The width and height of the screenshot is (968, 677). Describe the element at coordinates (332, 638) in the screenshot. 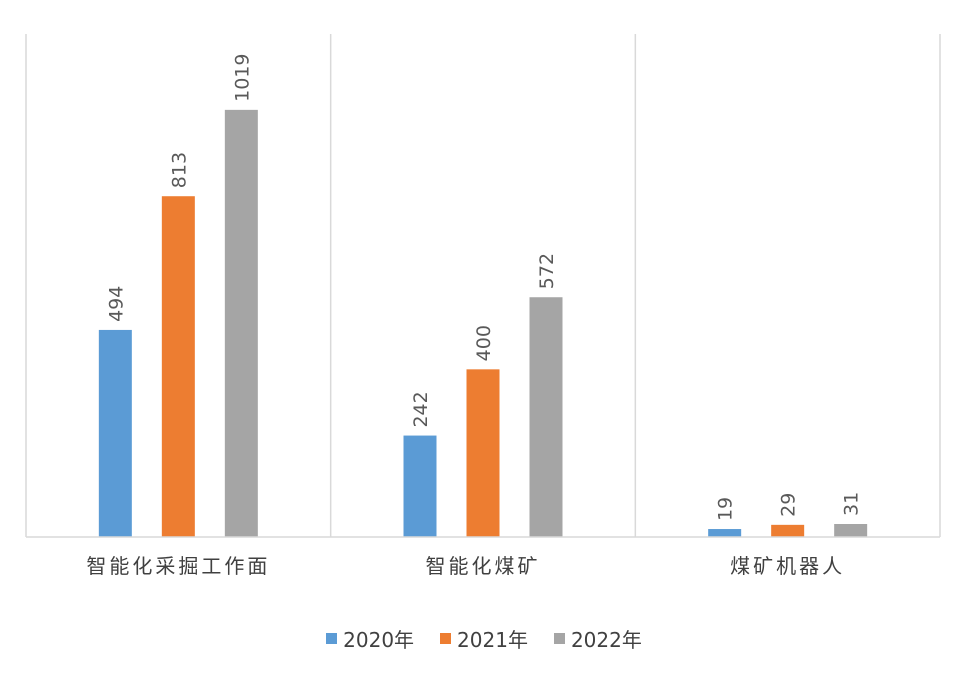

I see `legend-swatch-2020` at that location.